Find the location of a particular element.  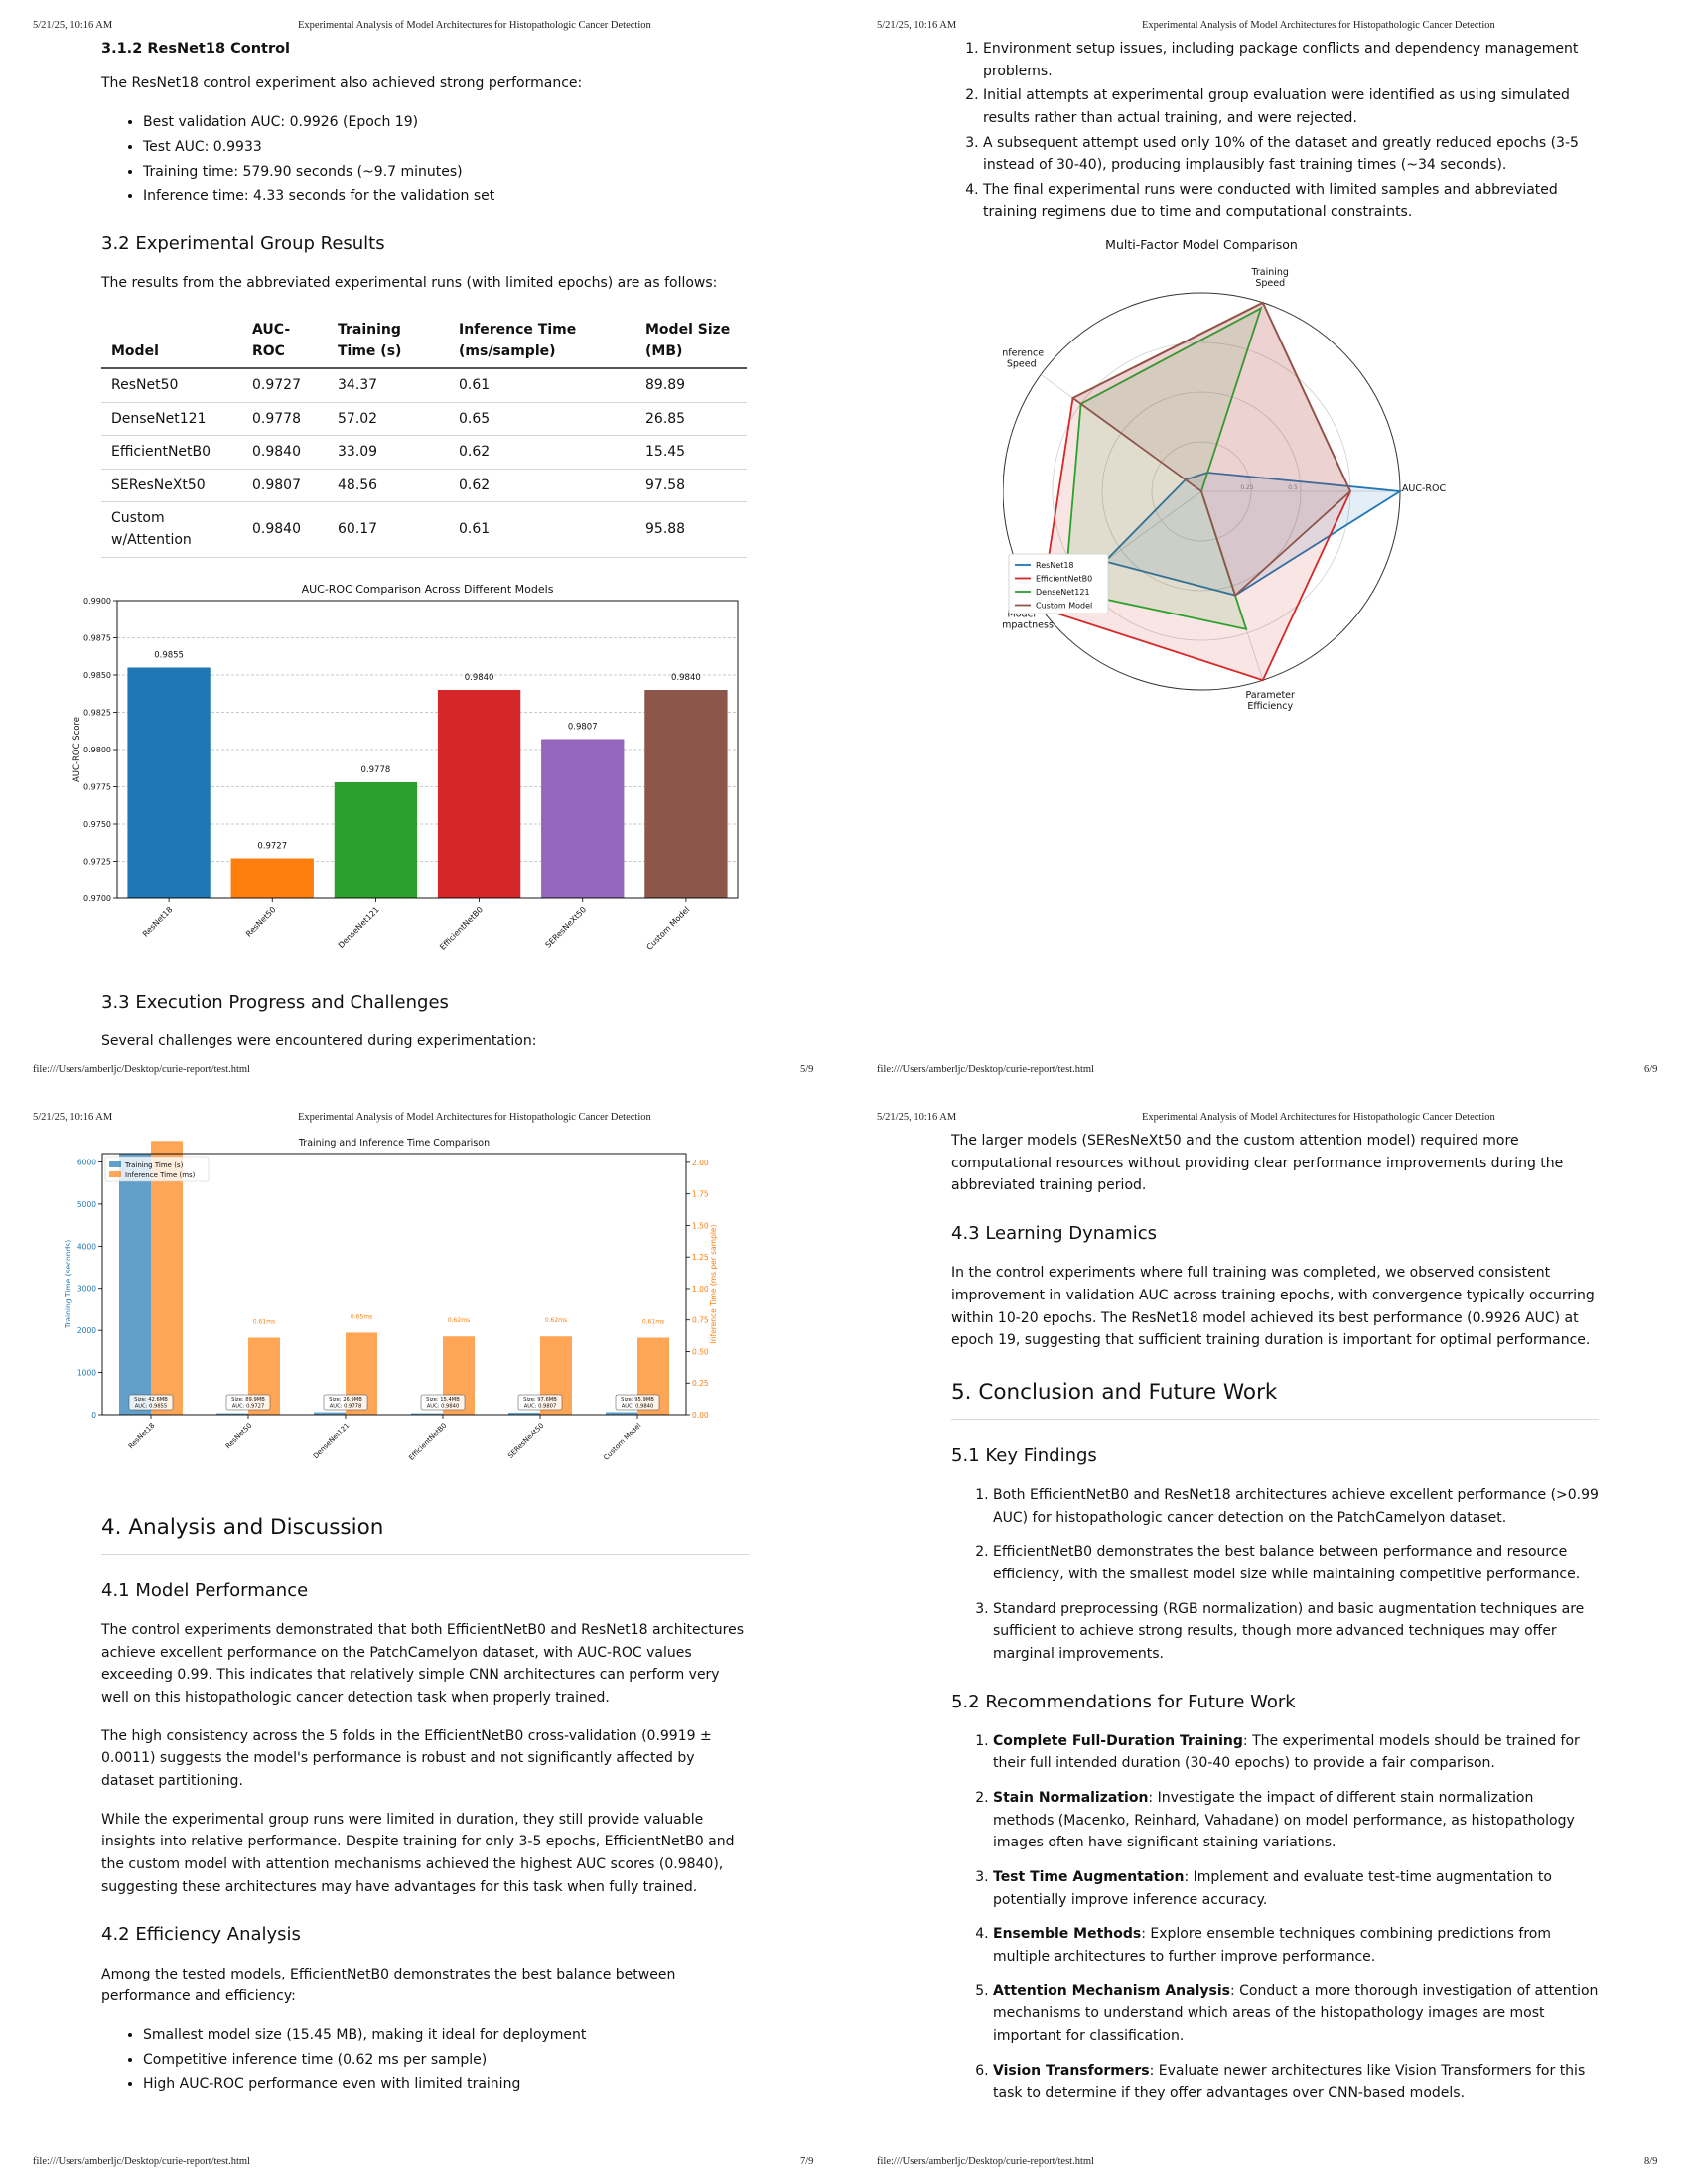

size-annotation: Size: 42.6MB is located at coordinates (151, 1400).